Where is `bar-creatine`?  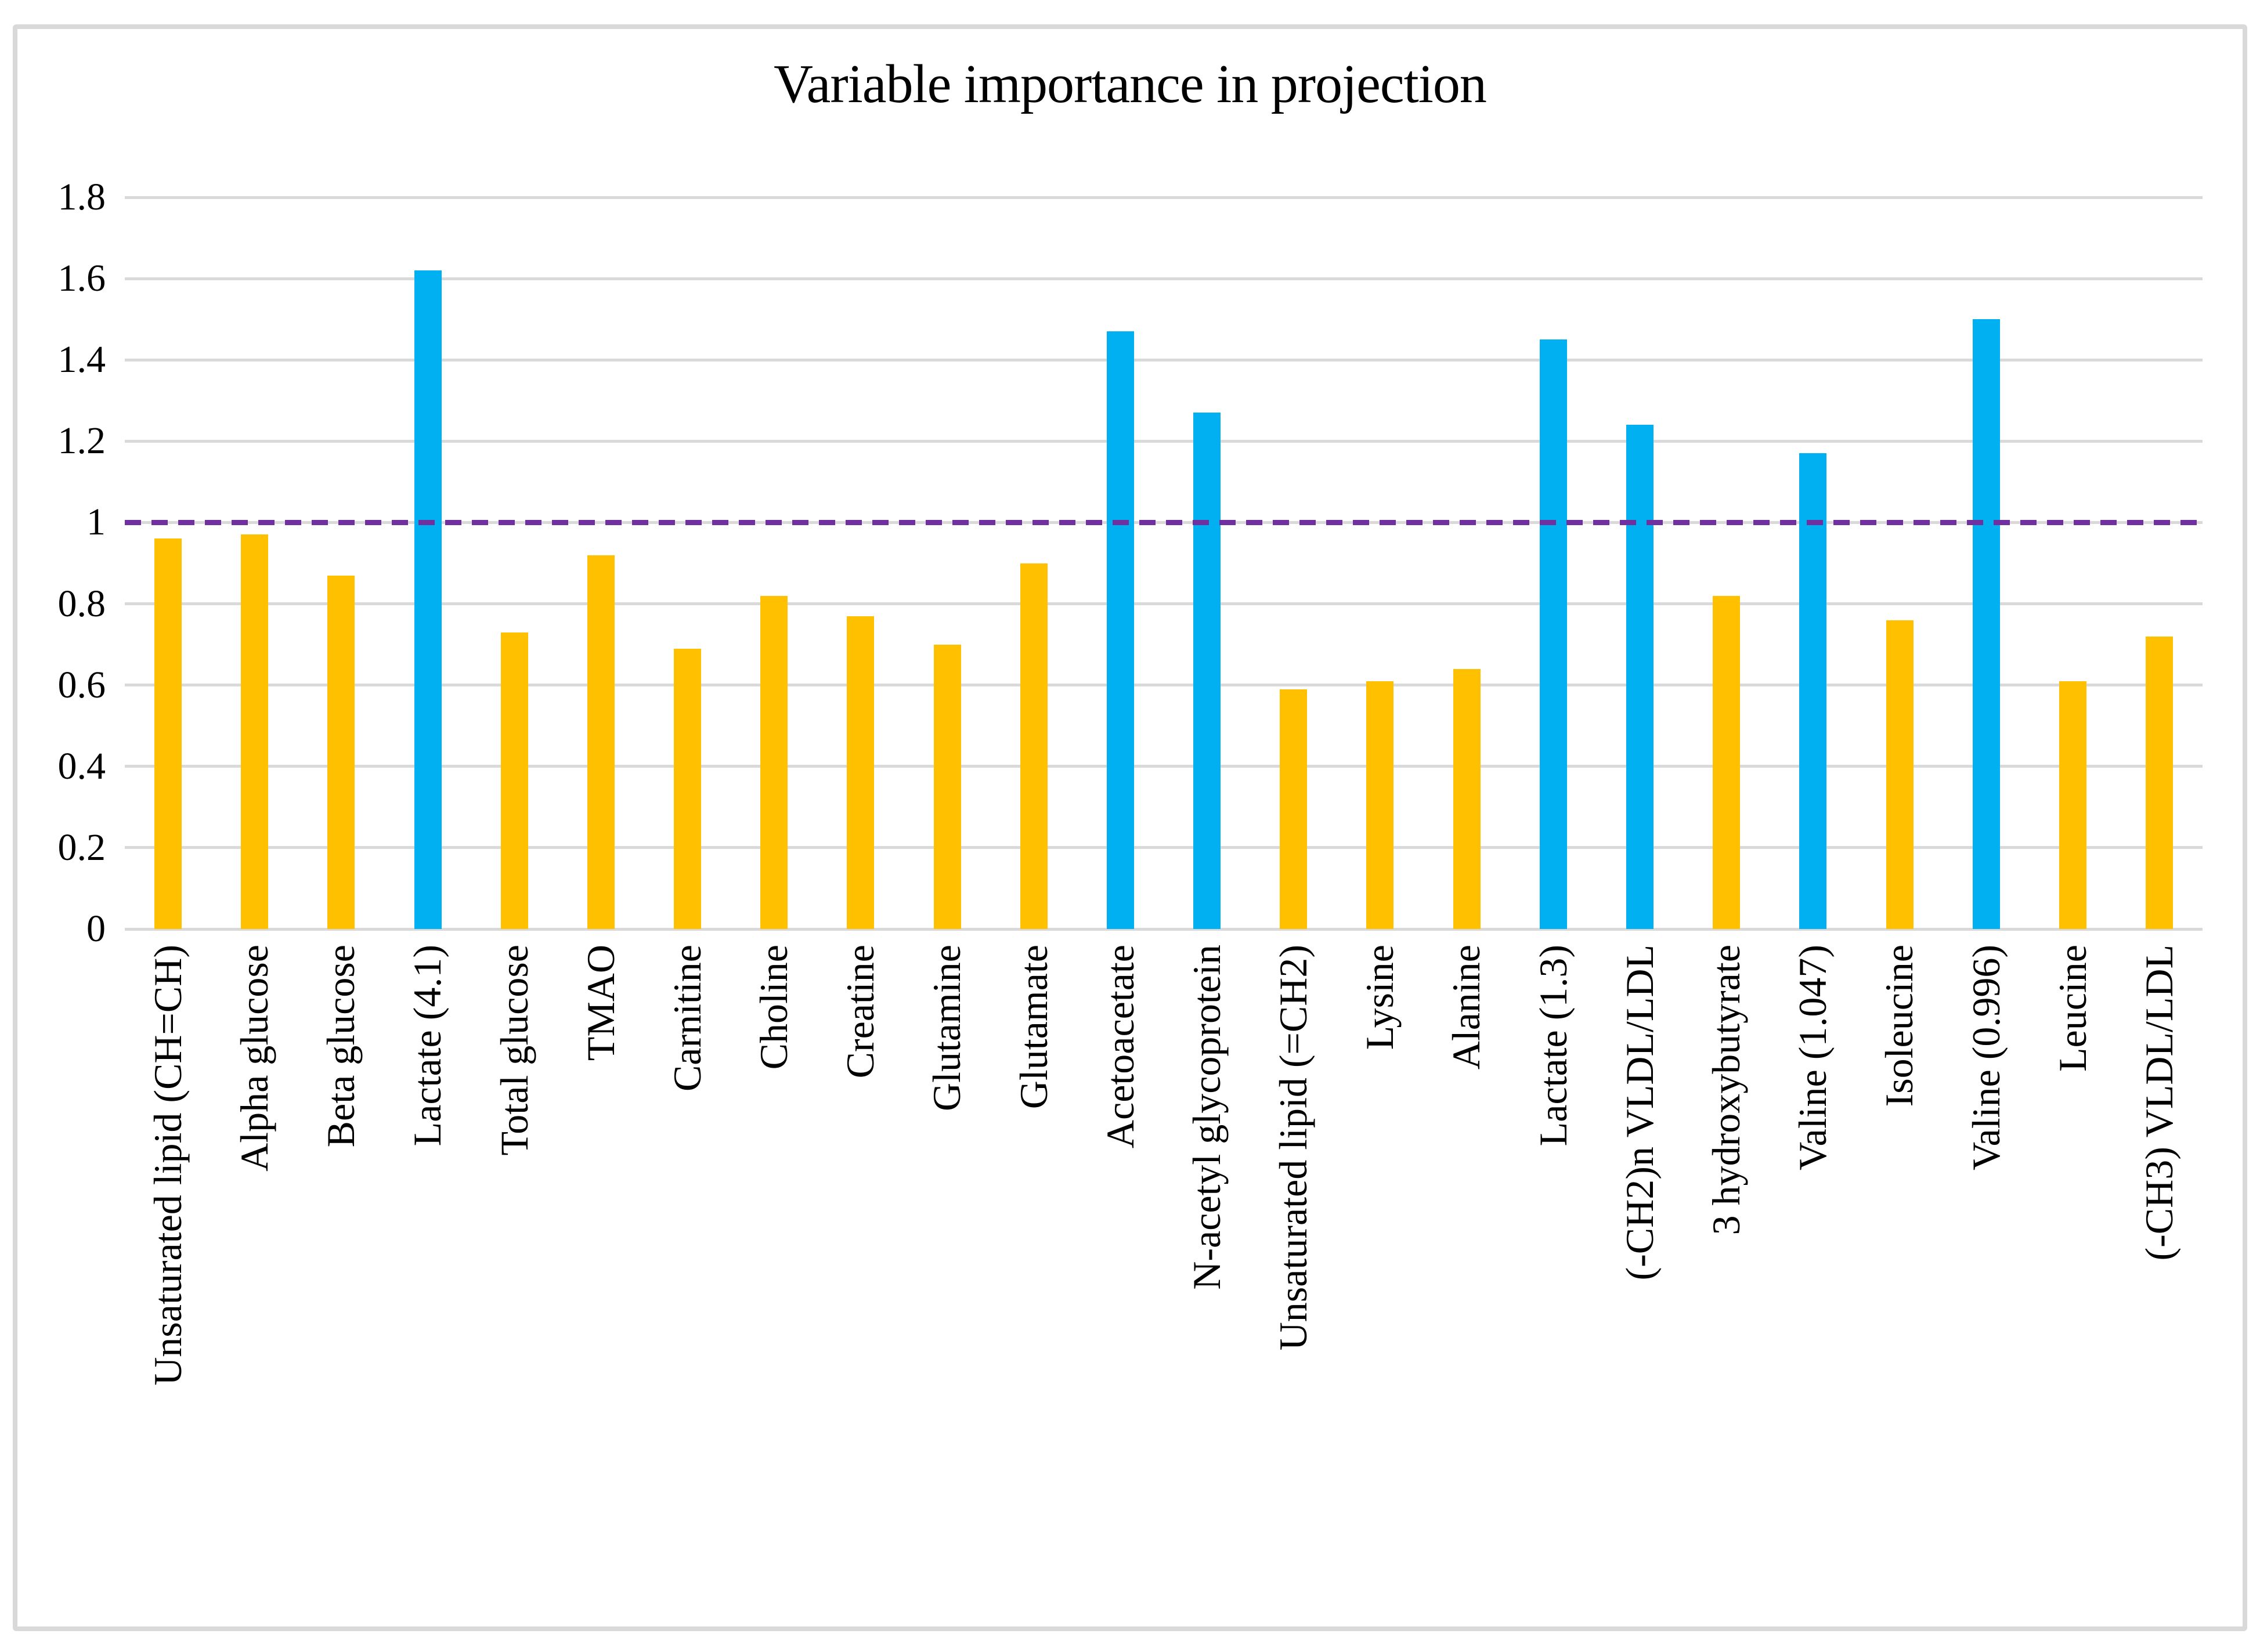
bar-creatine is located at coordinates (861, 772).